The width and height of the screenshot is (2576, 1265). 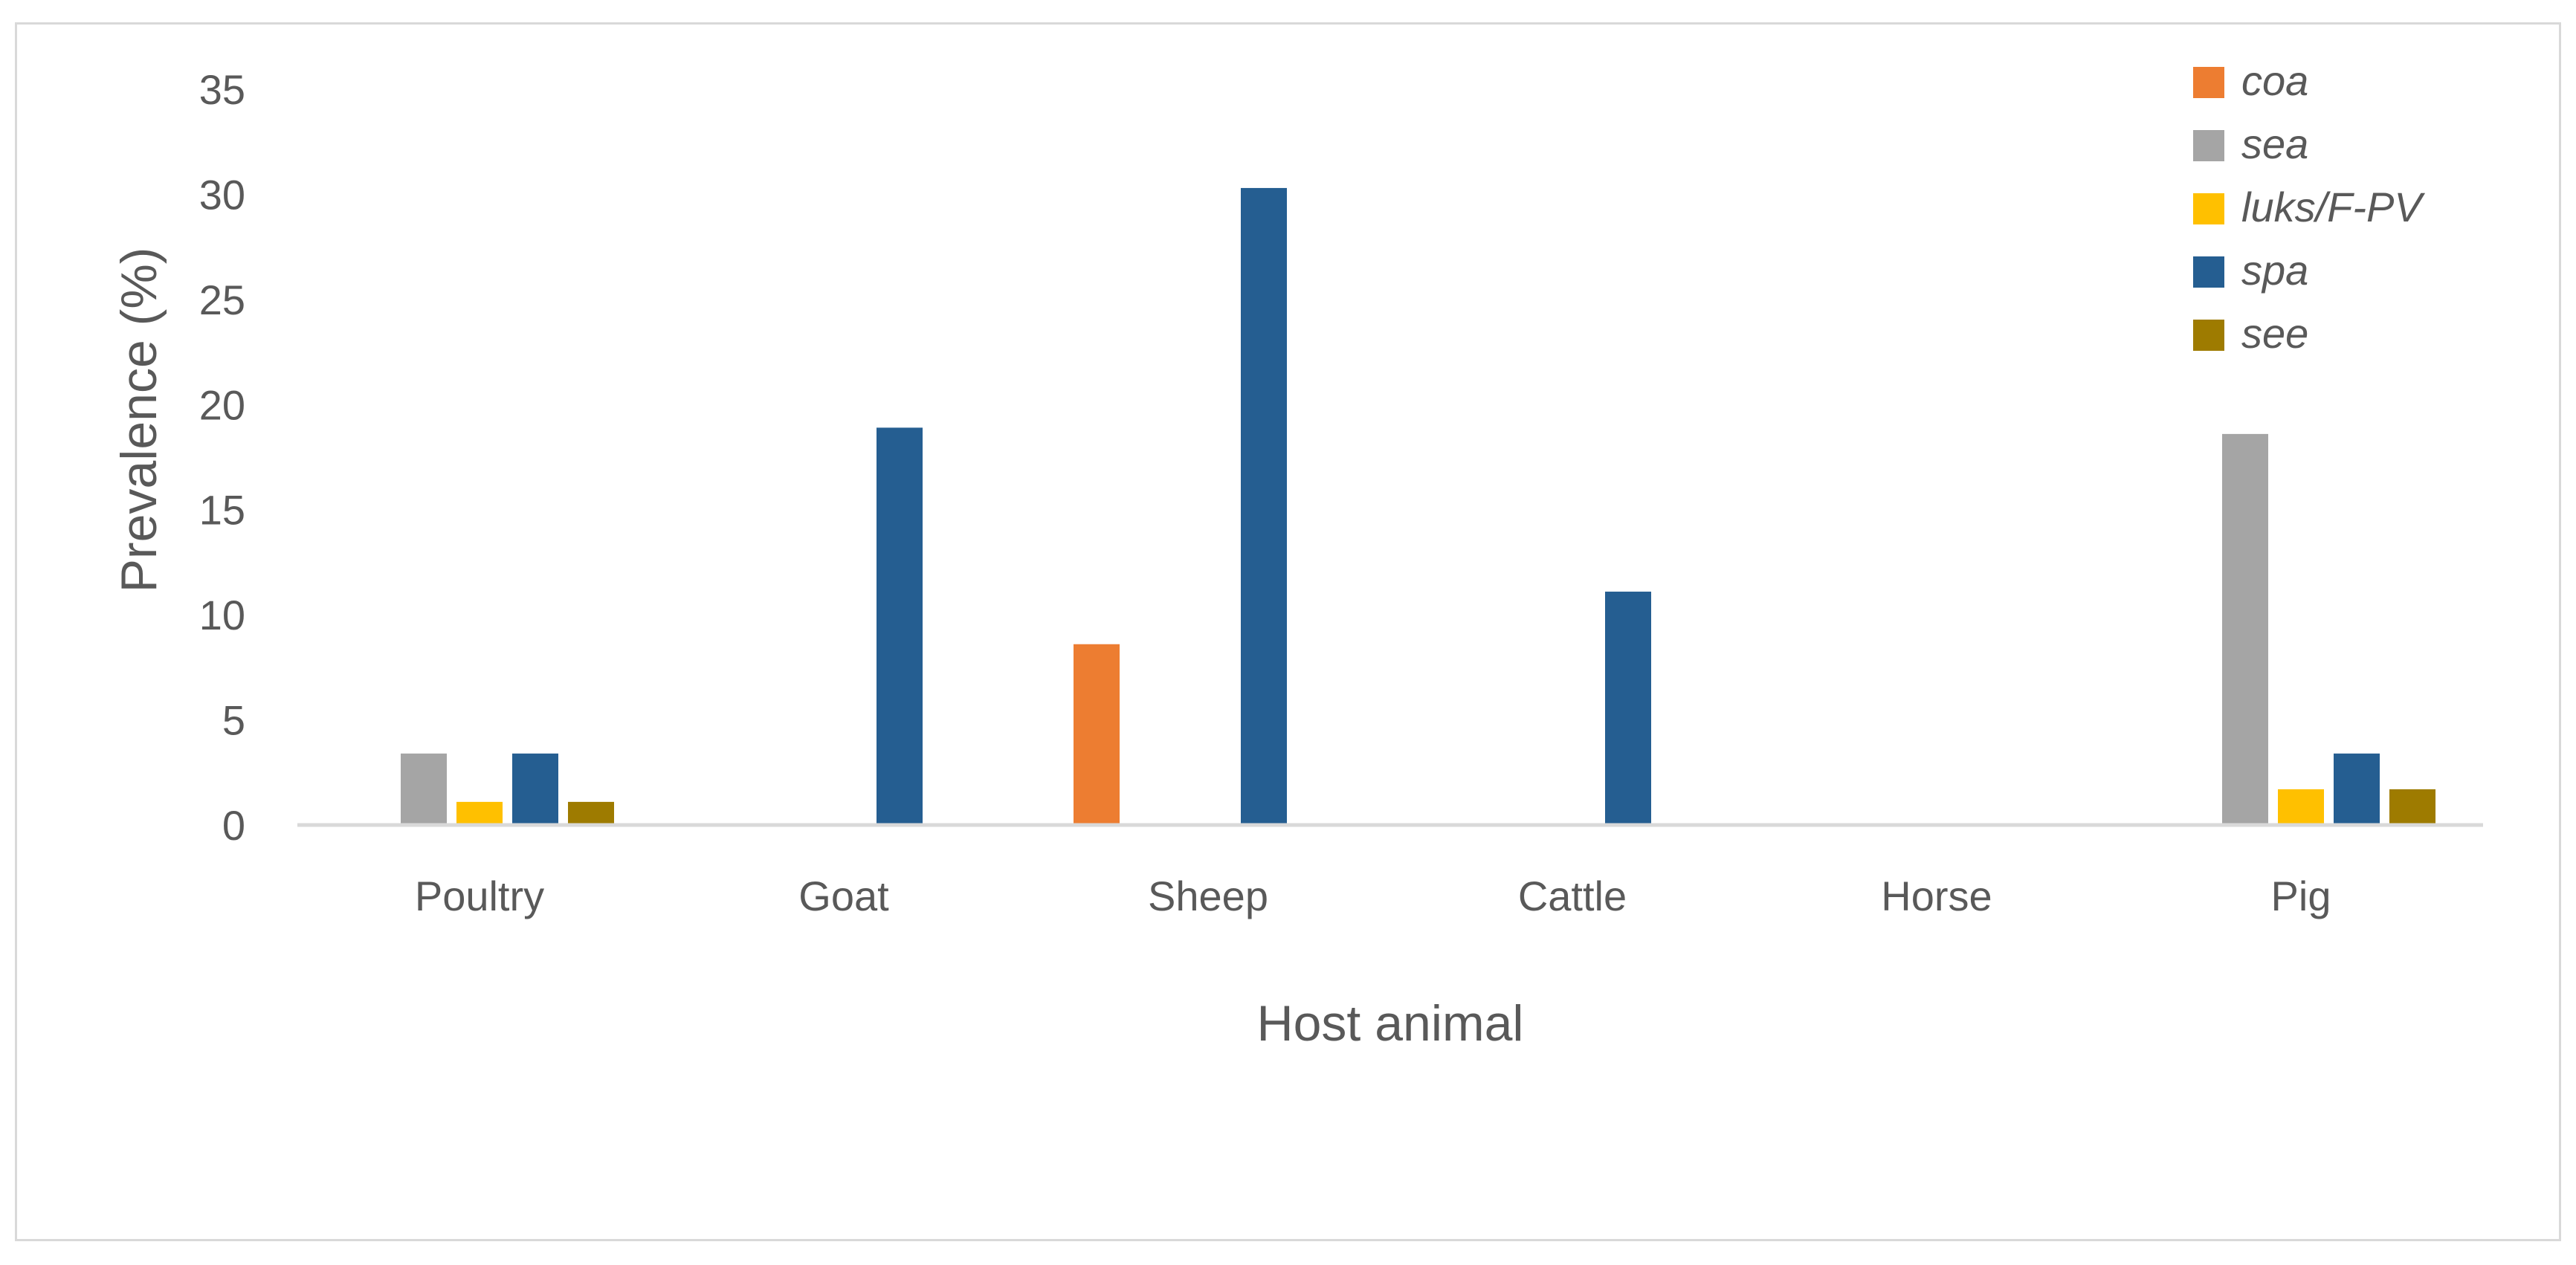 I want to click on legend-label: see, so click(x=2274, y=333).